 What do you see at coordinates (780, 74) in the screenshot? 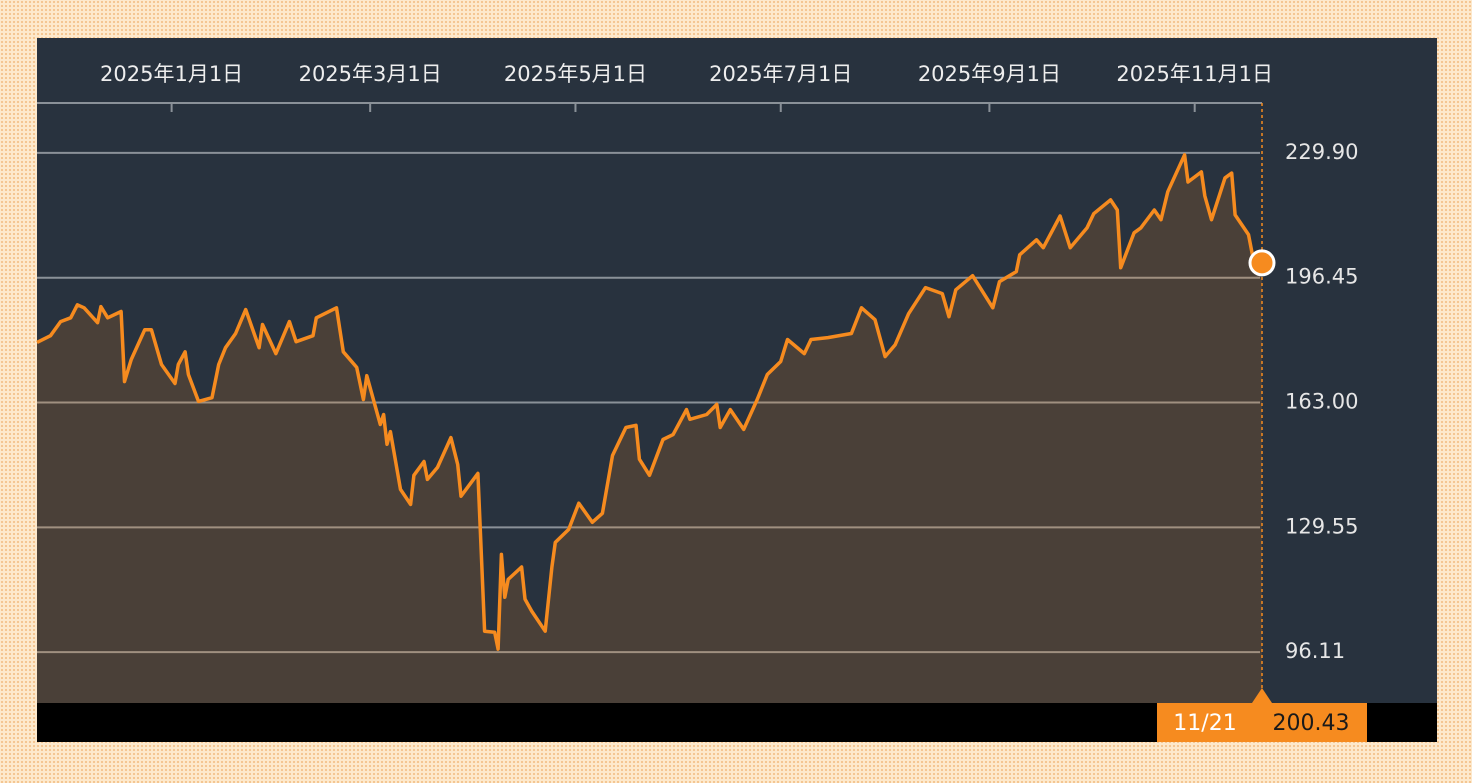
I see `x-tick-label: 2025年7月1日` at bounding box center [780, 74].